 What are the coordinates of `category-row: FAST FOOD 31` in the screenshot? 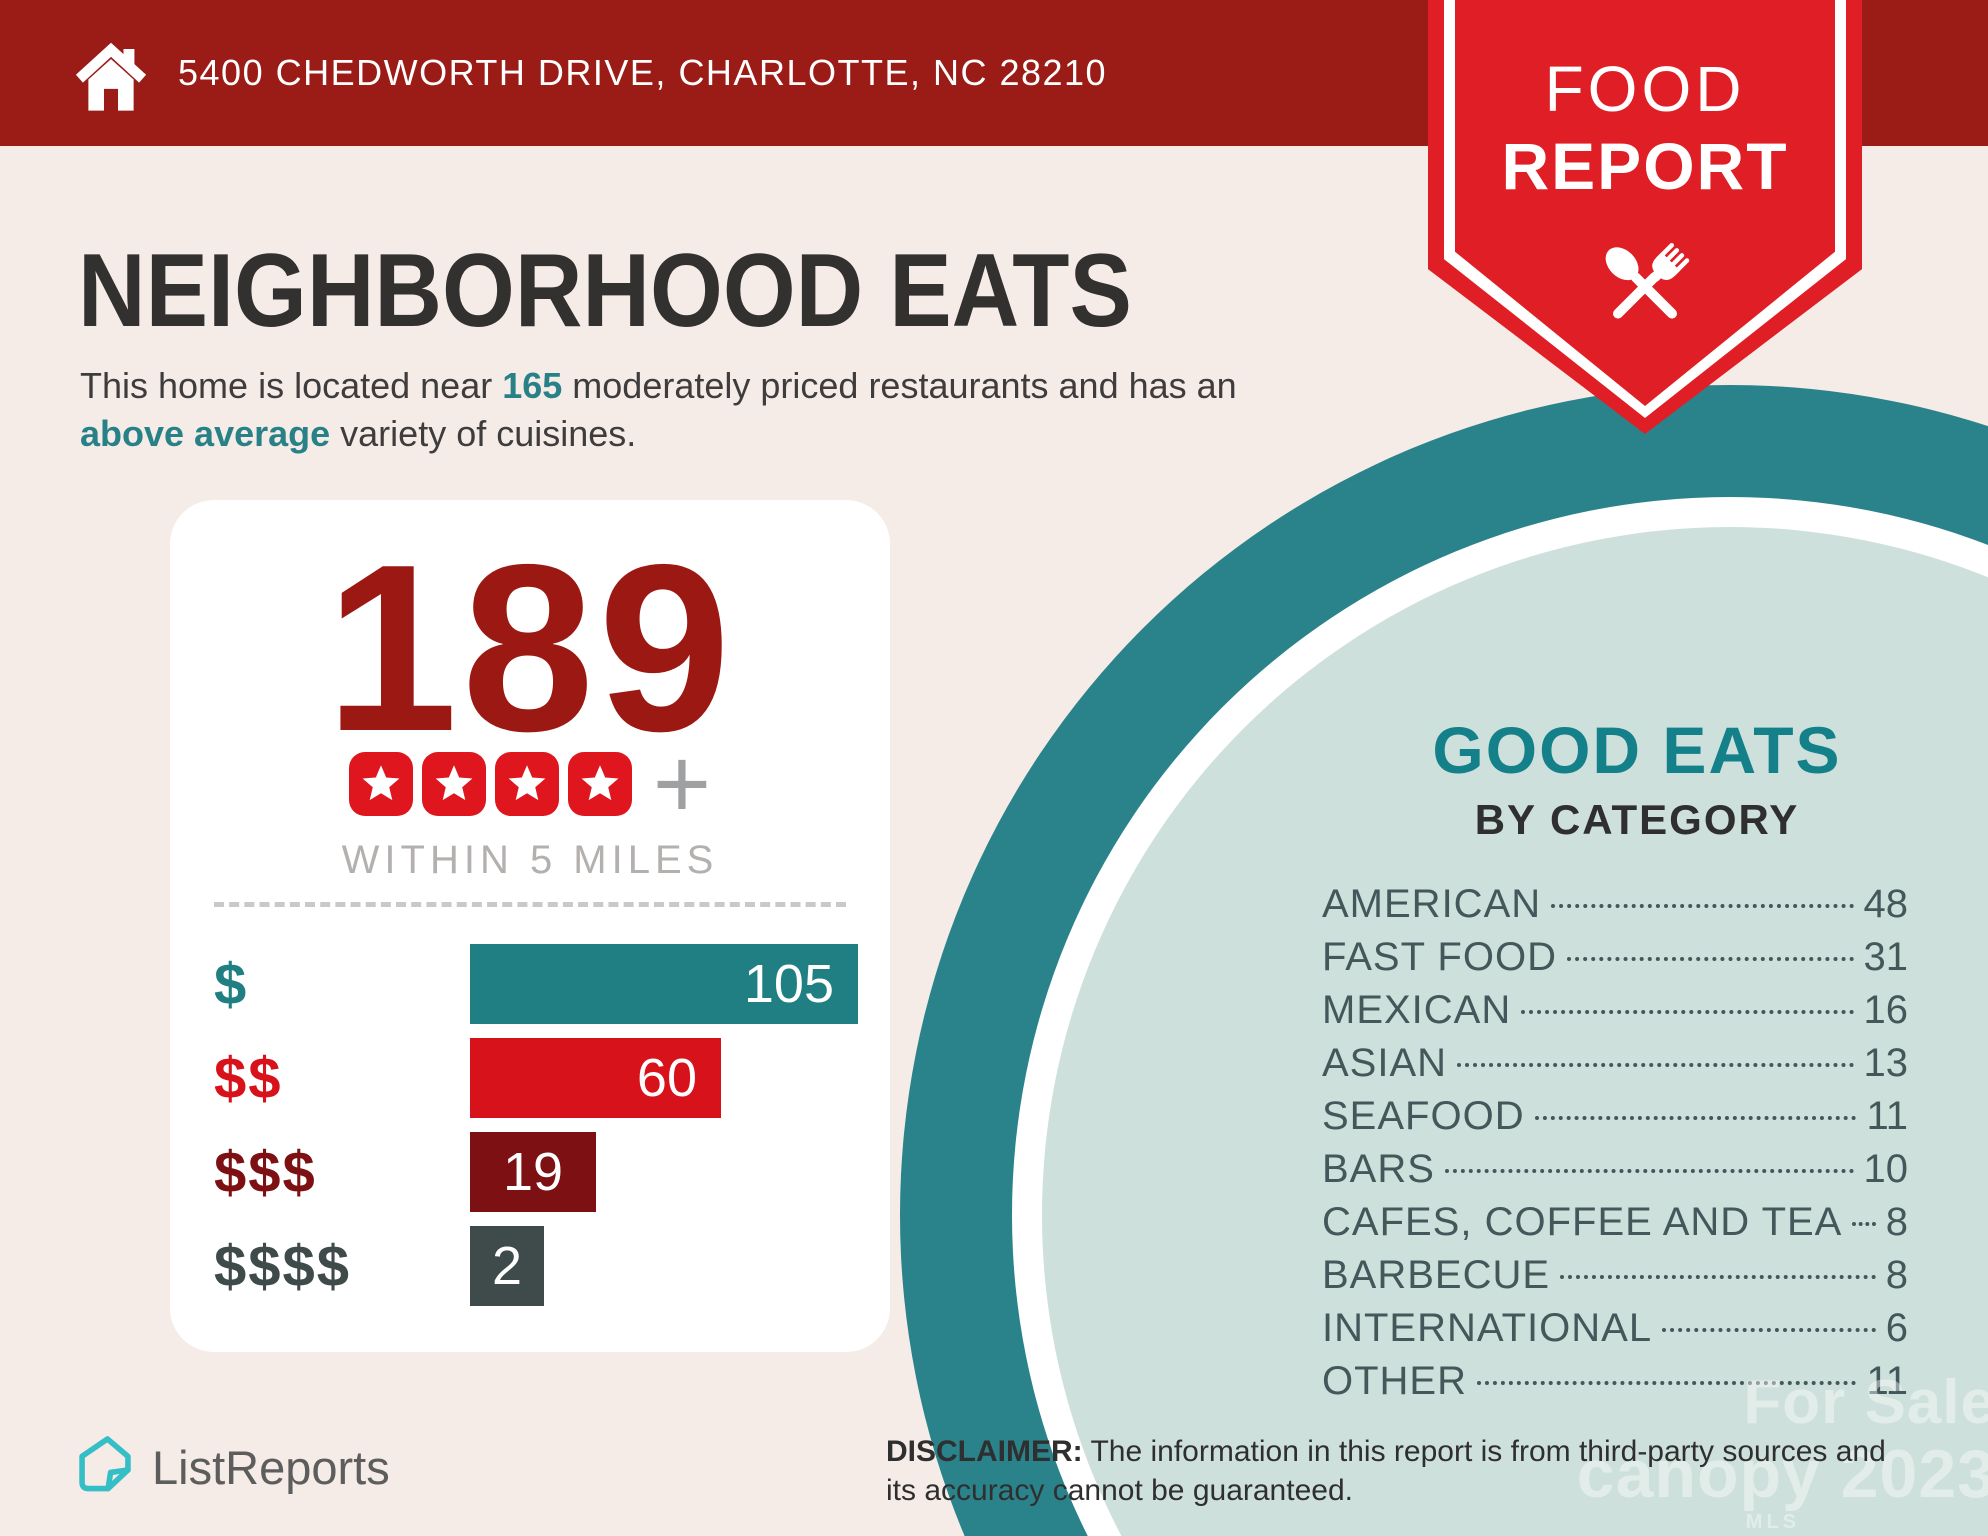 It's located at (1615, 957).